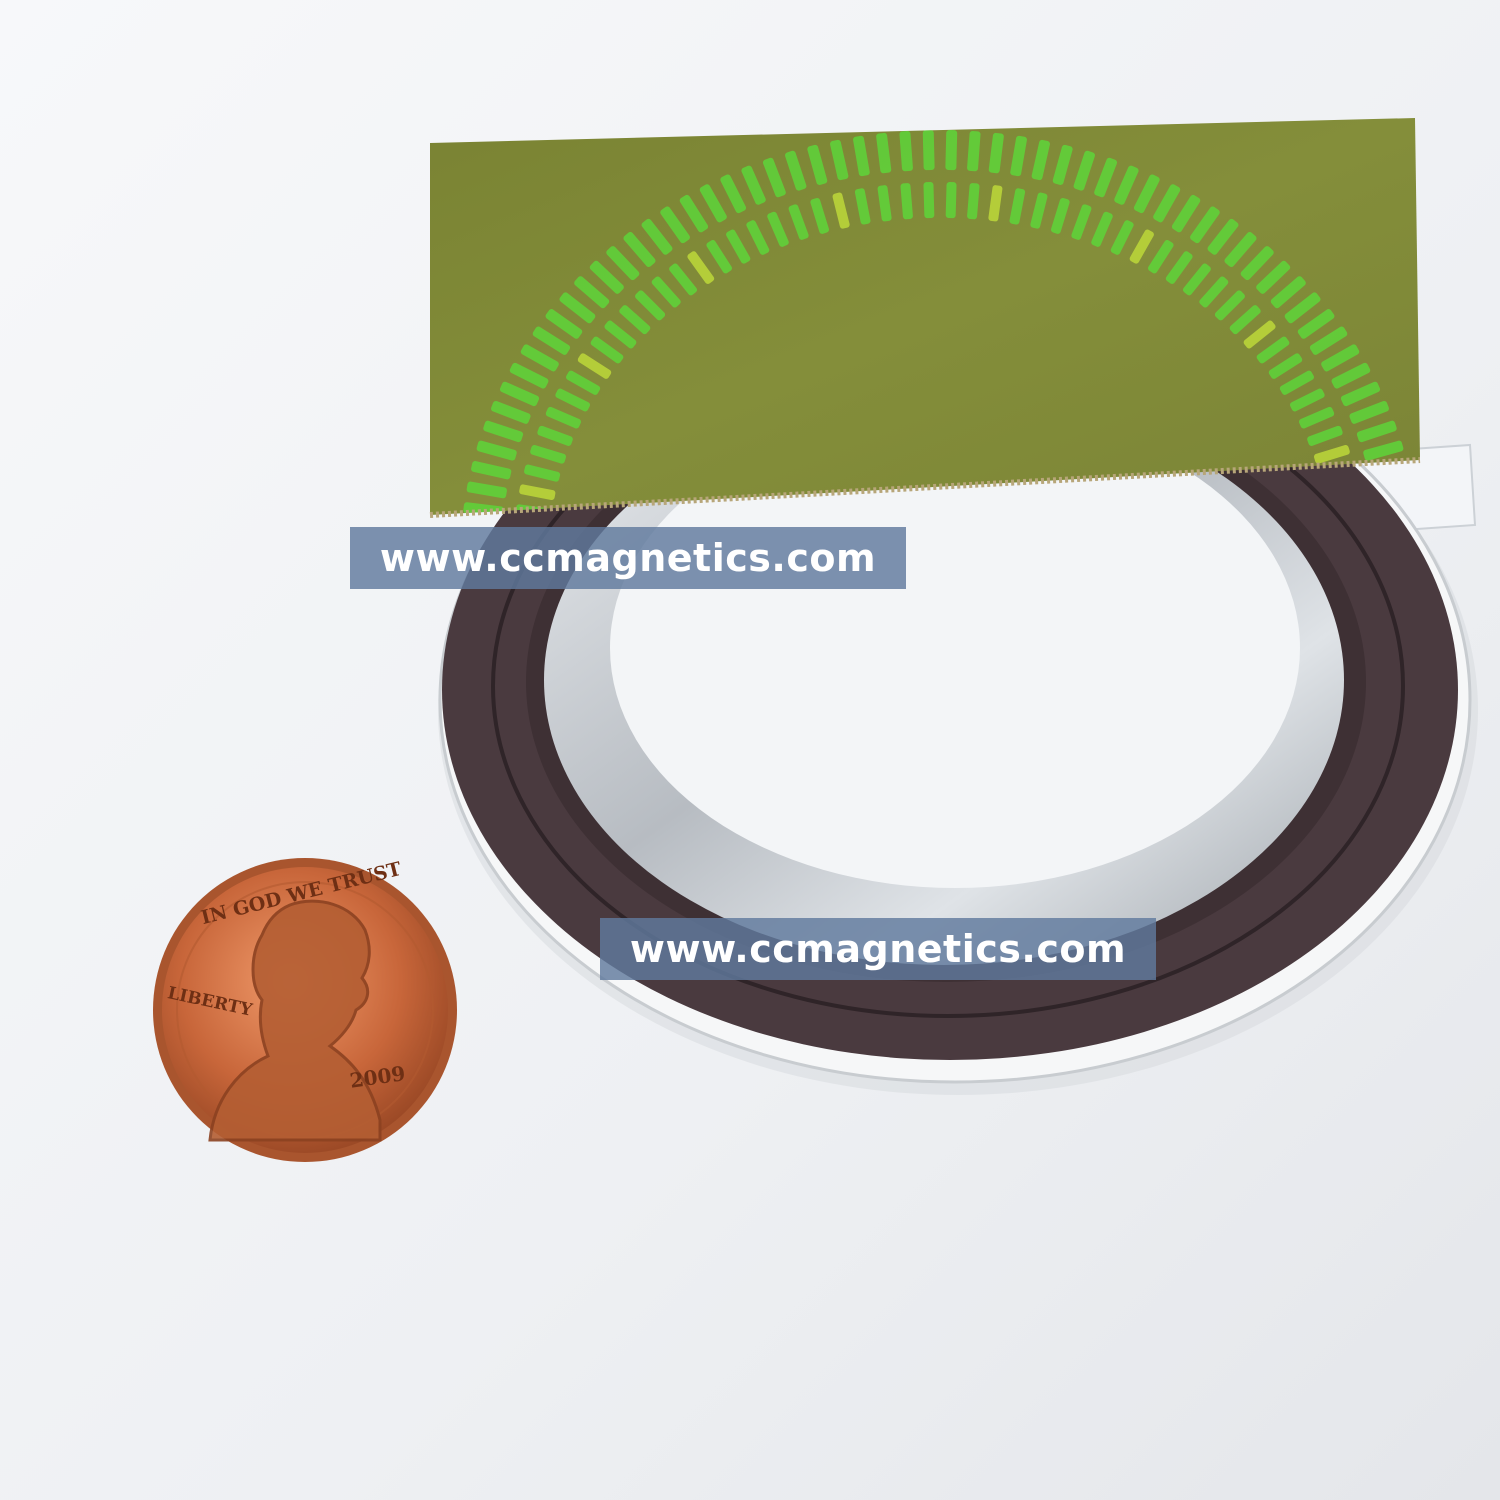  Describe the element at coordinates (628, 558) in the screenshot. I see `watermark-top: www.ccmagnetics.com` at that location.